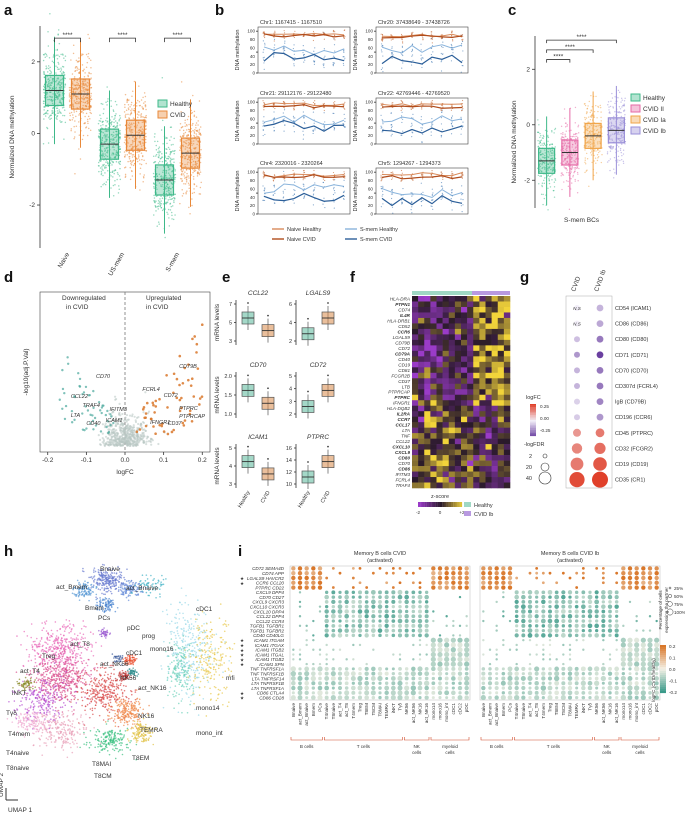 The height and width of the screenshot is (817, 685). What do you see at coordinates (253, 144) in the screenshot?
I see `y-tick-label: 0` at bounding box center [253, 144].